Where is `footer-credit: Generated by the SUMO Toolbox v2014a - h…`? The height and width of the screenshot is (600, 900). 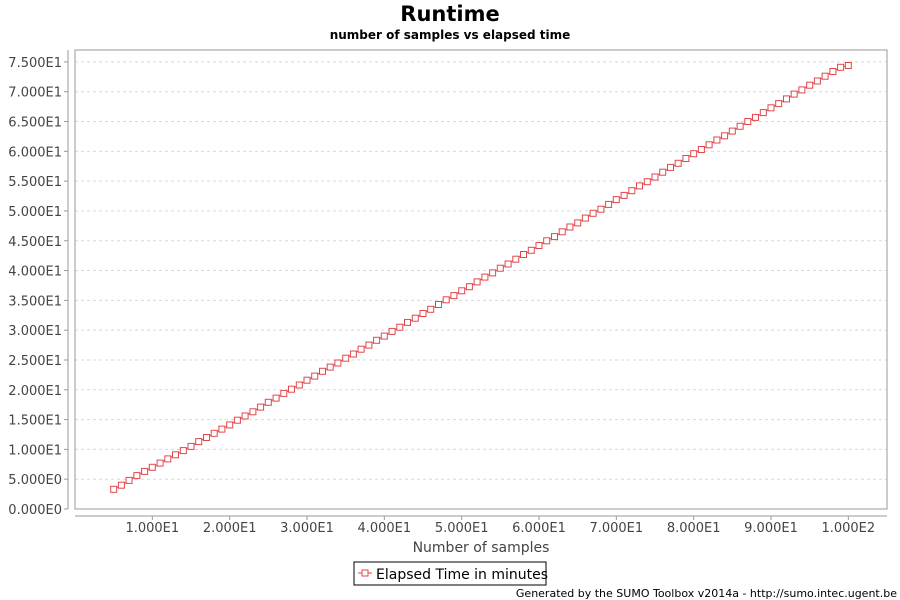 footer-credit: Generated by the SUMO Toolbox v2014a - h… is located at coordinates (706, 593).